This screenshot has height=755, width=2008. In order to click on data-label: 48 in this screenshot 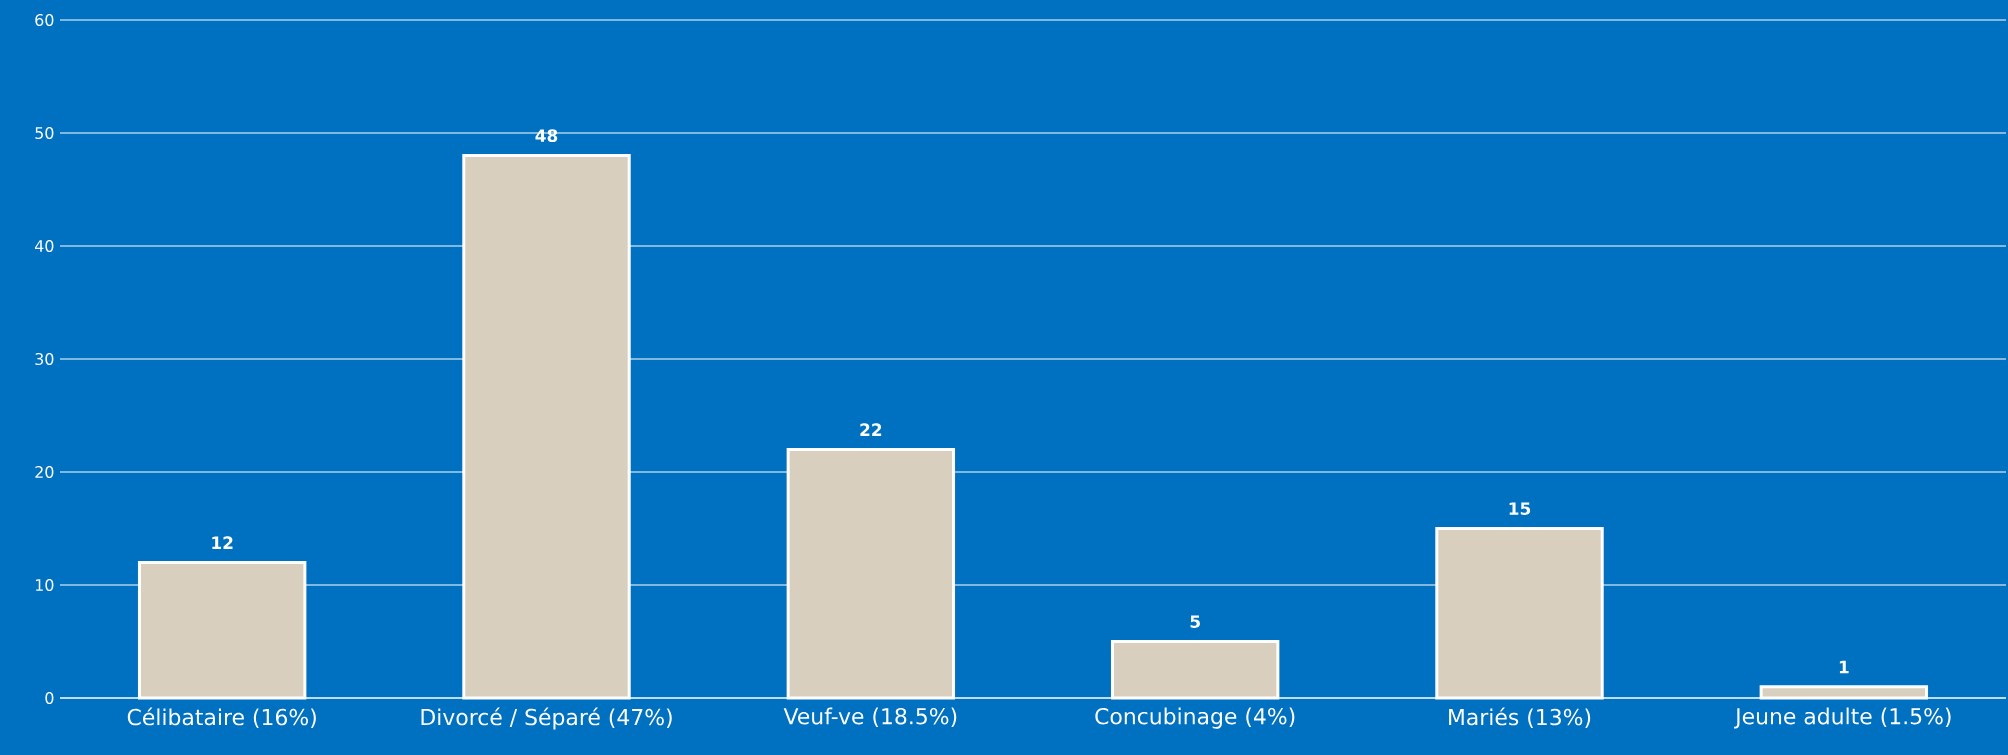, I will do `click(546, 136)`.